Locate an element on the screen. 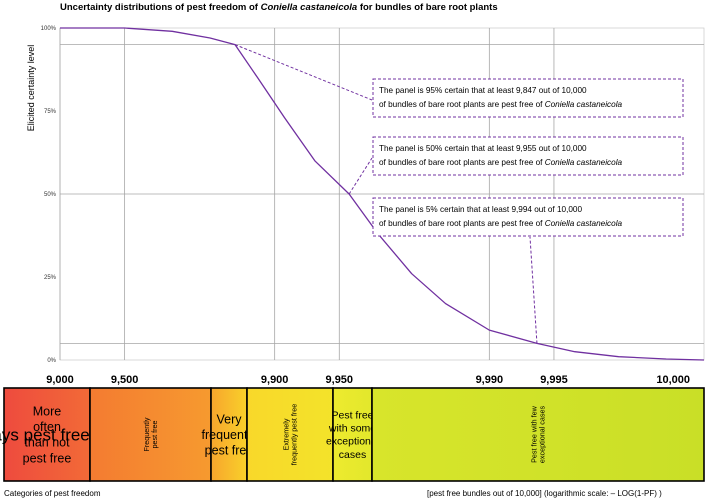 The height and width of the screenshot is (500, 709). category-pest-free-with-some-exceptional-cases: Pest free with some exceptional cases is located at coordinates (352, 434).